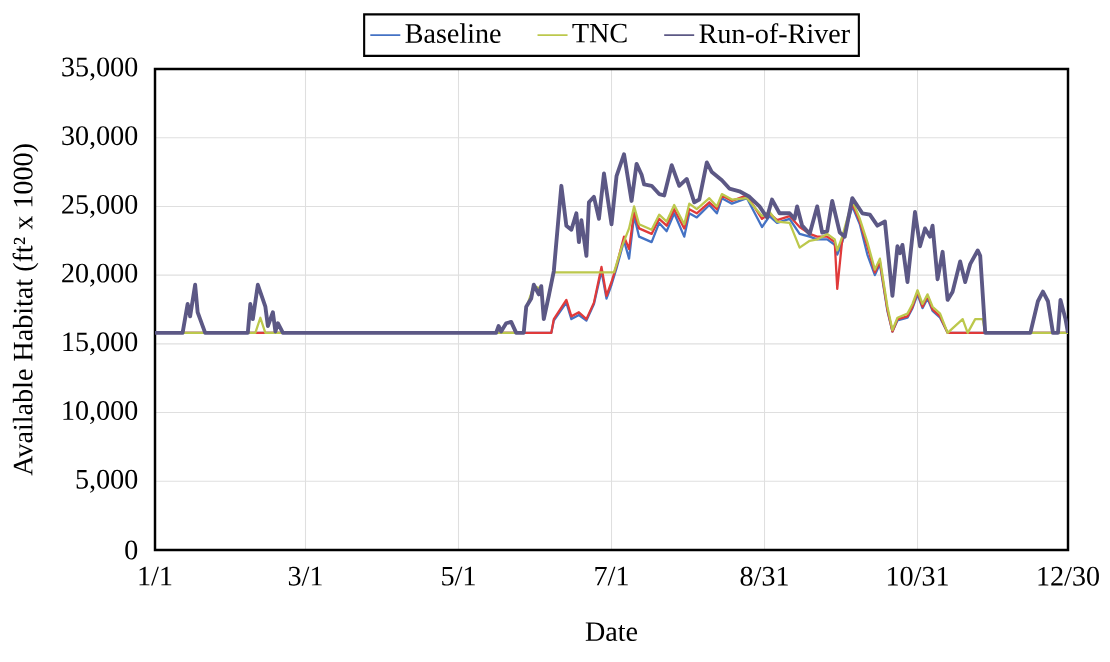 Image resolution: width=1110 pixels, height=662 pixels. Describe the element at coordinates (611, 632) in the screenshot. I see `x-axis-title: Date` at that location.